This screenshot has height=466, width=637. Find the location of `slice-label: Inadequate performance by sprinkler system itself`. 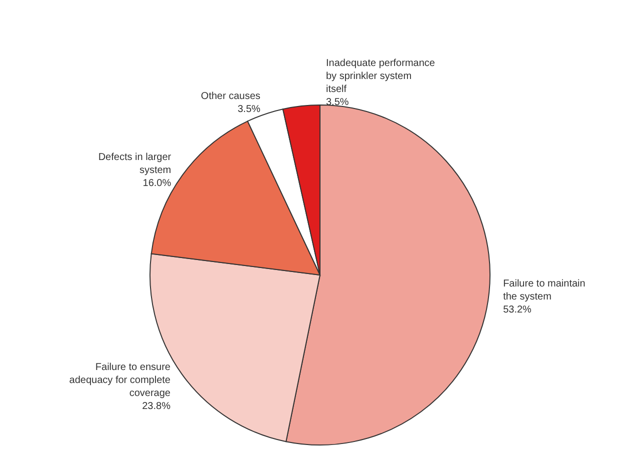

slice-label: Inadequate performance by sprinkler system itself is located at coordinates (381, 77).